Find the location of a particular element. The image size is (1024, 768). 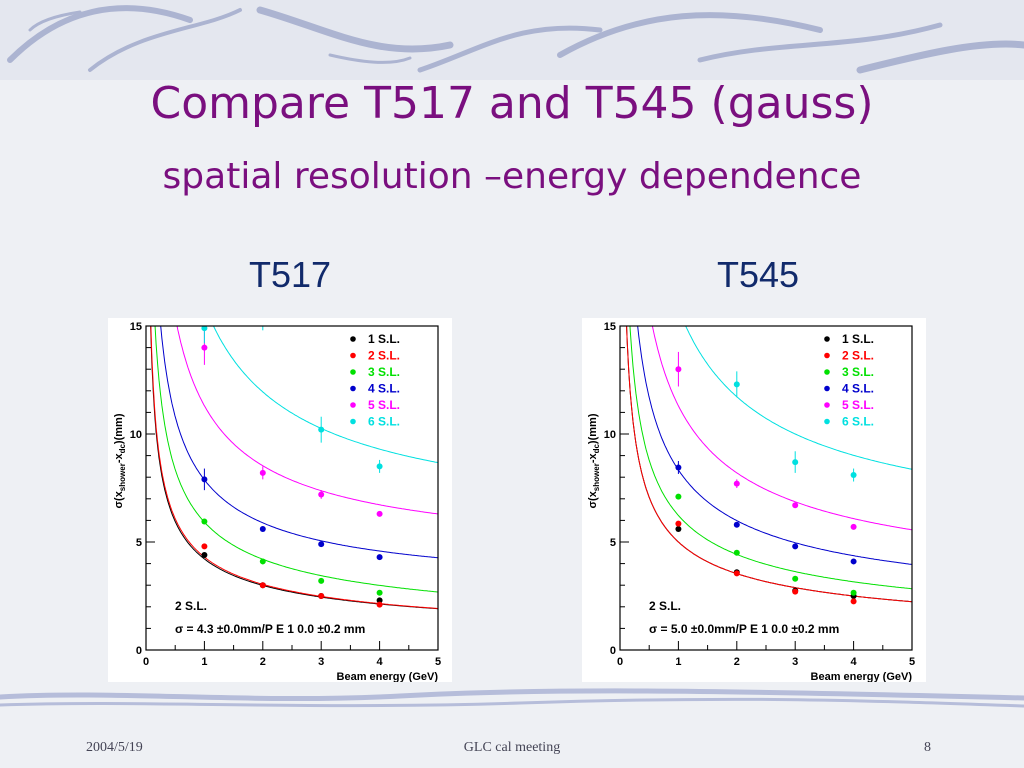

x-axis-label: Beam energy (GeV) is located at coordinates (388, 676).